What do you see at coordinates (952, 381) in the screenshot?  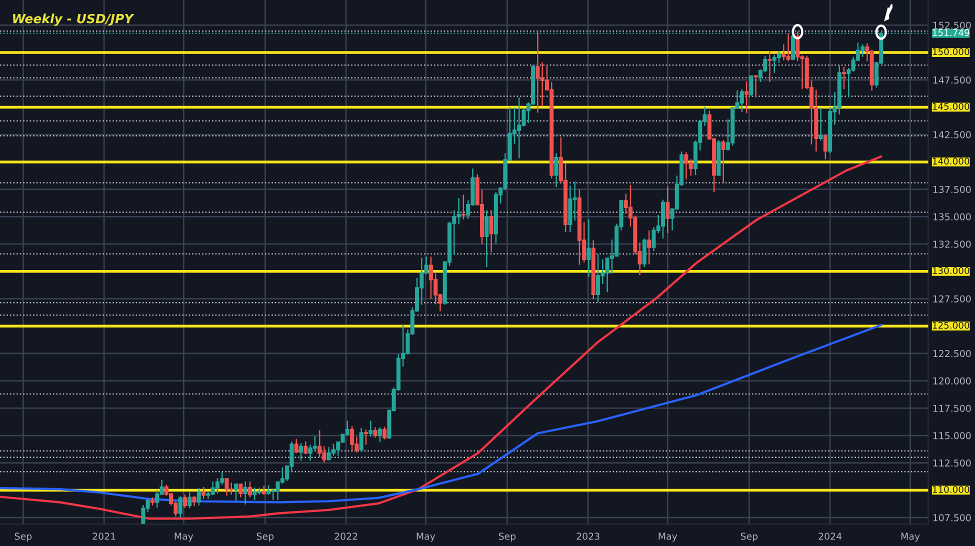 I see `y-tick-label: 120.000` at bounding box center [952, 381].